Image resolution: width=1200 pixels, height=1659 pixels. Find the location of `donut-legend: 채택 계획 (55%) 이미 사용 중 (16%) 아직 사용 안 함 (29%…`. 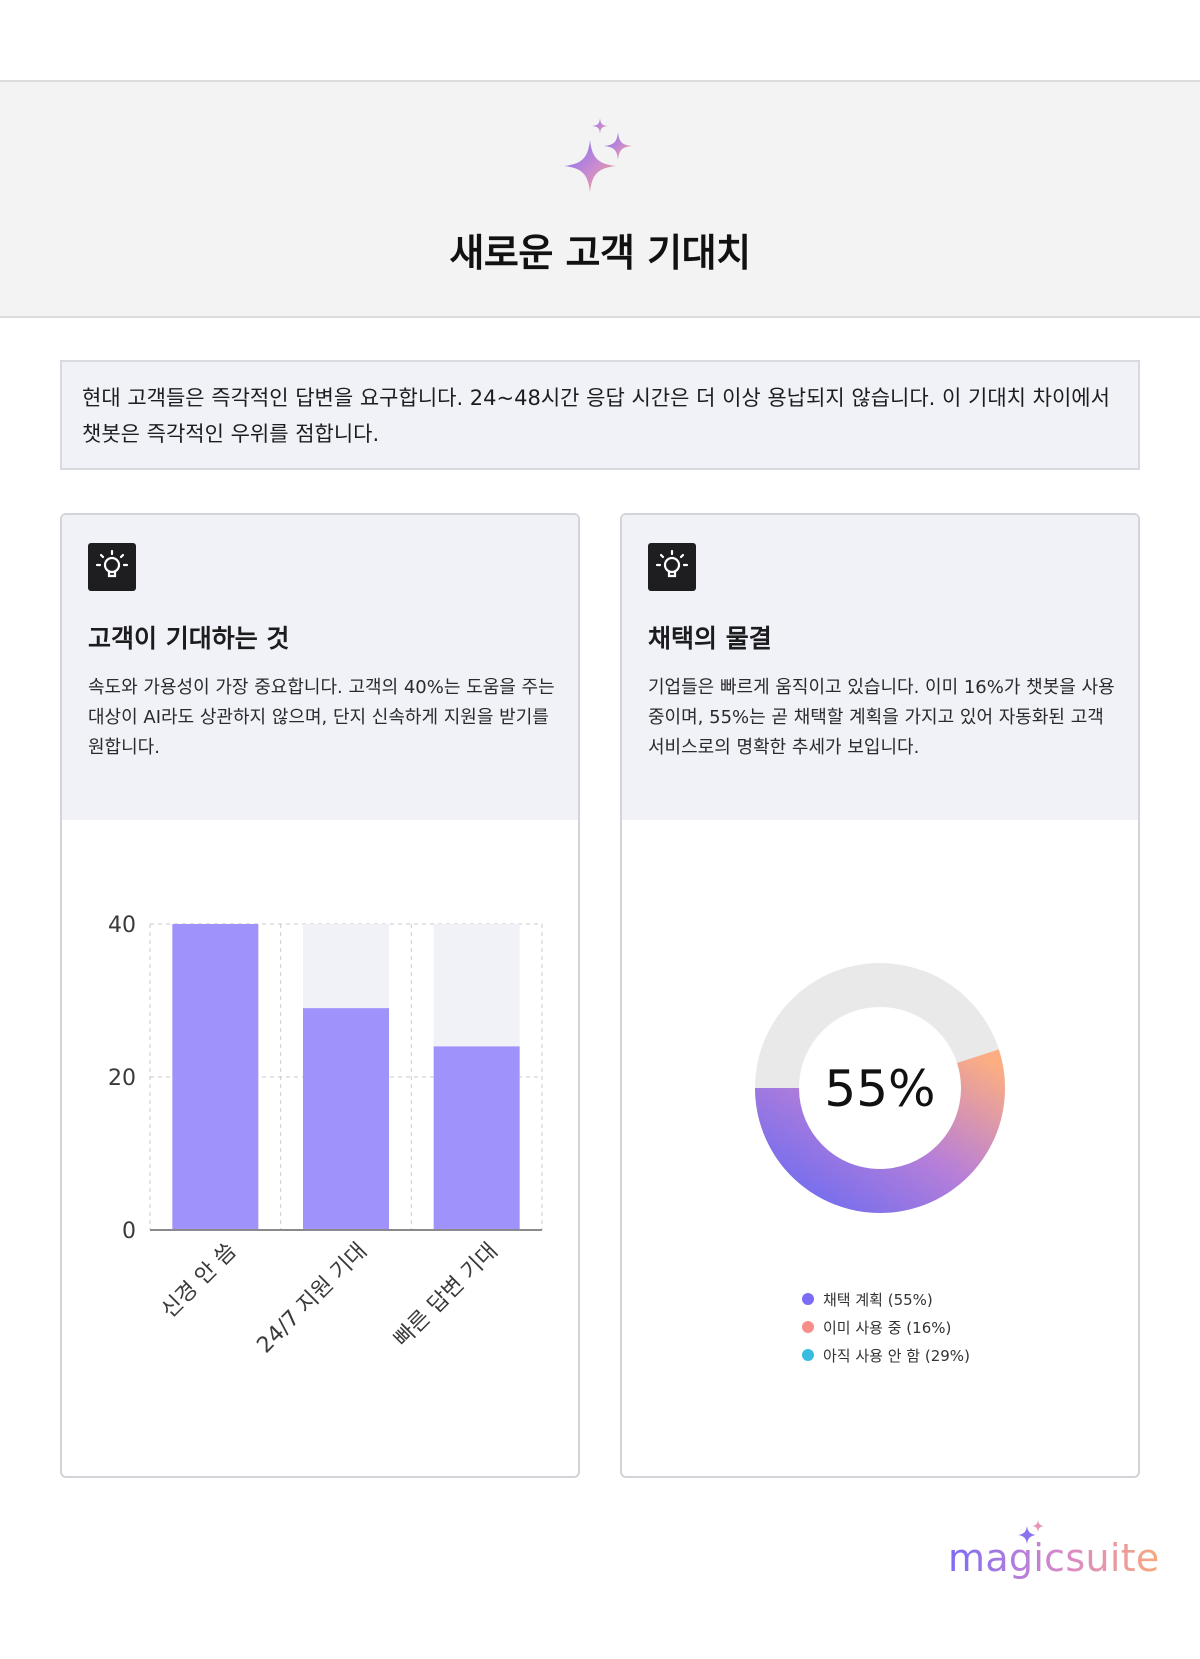

donut-legend: 채택 계획 (55%) 이미 사용 중 (16%) 아직 사용 안 함 (29%… is located at coordinates (886, 1327).